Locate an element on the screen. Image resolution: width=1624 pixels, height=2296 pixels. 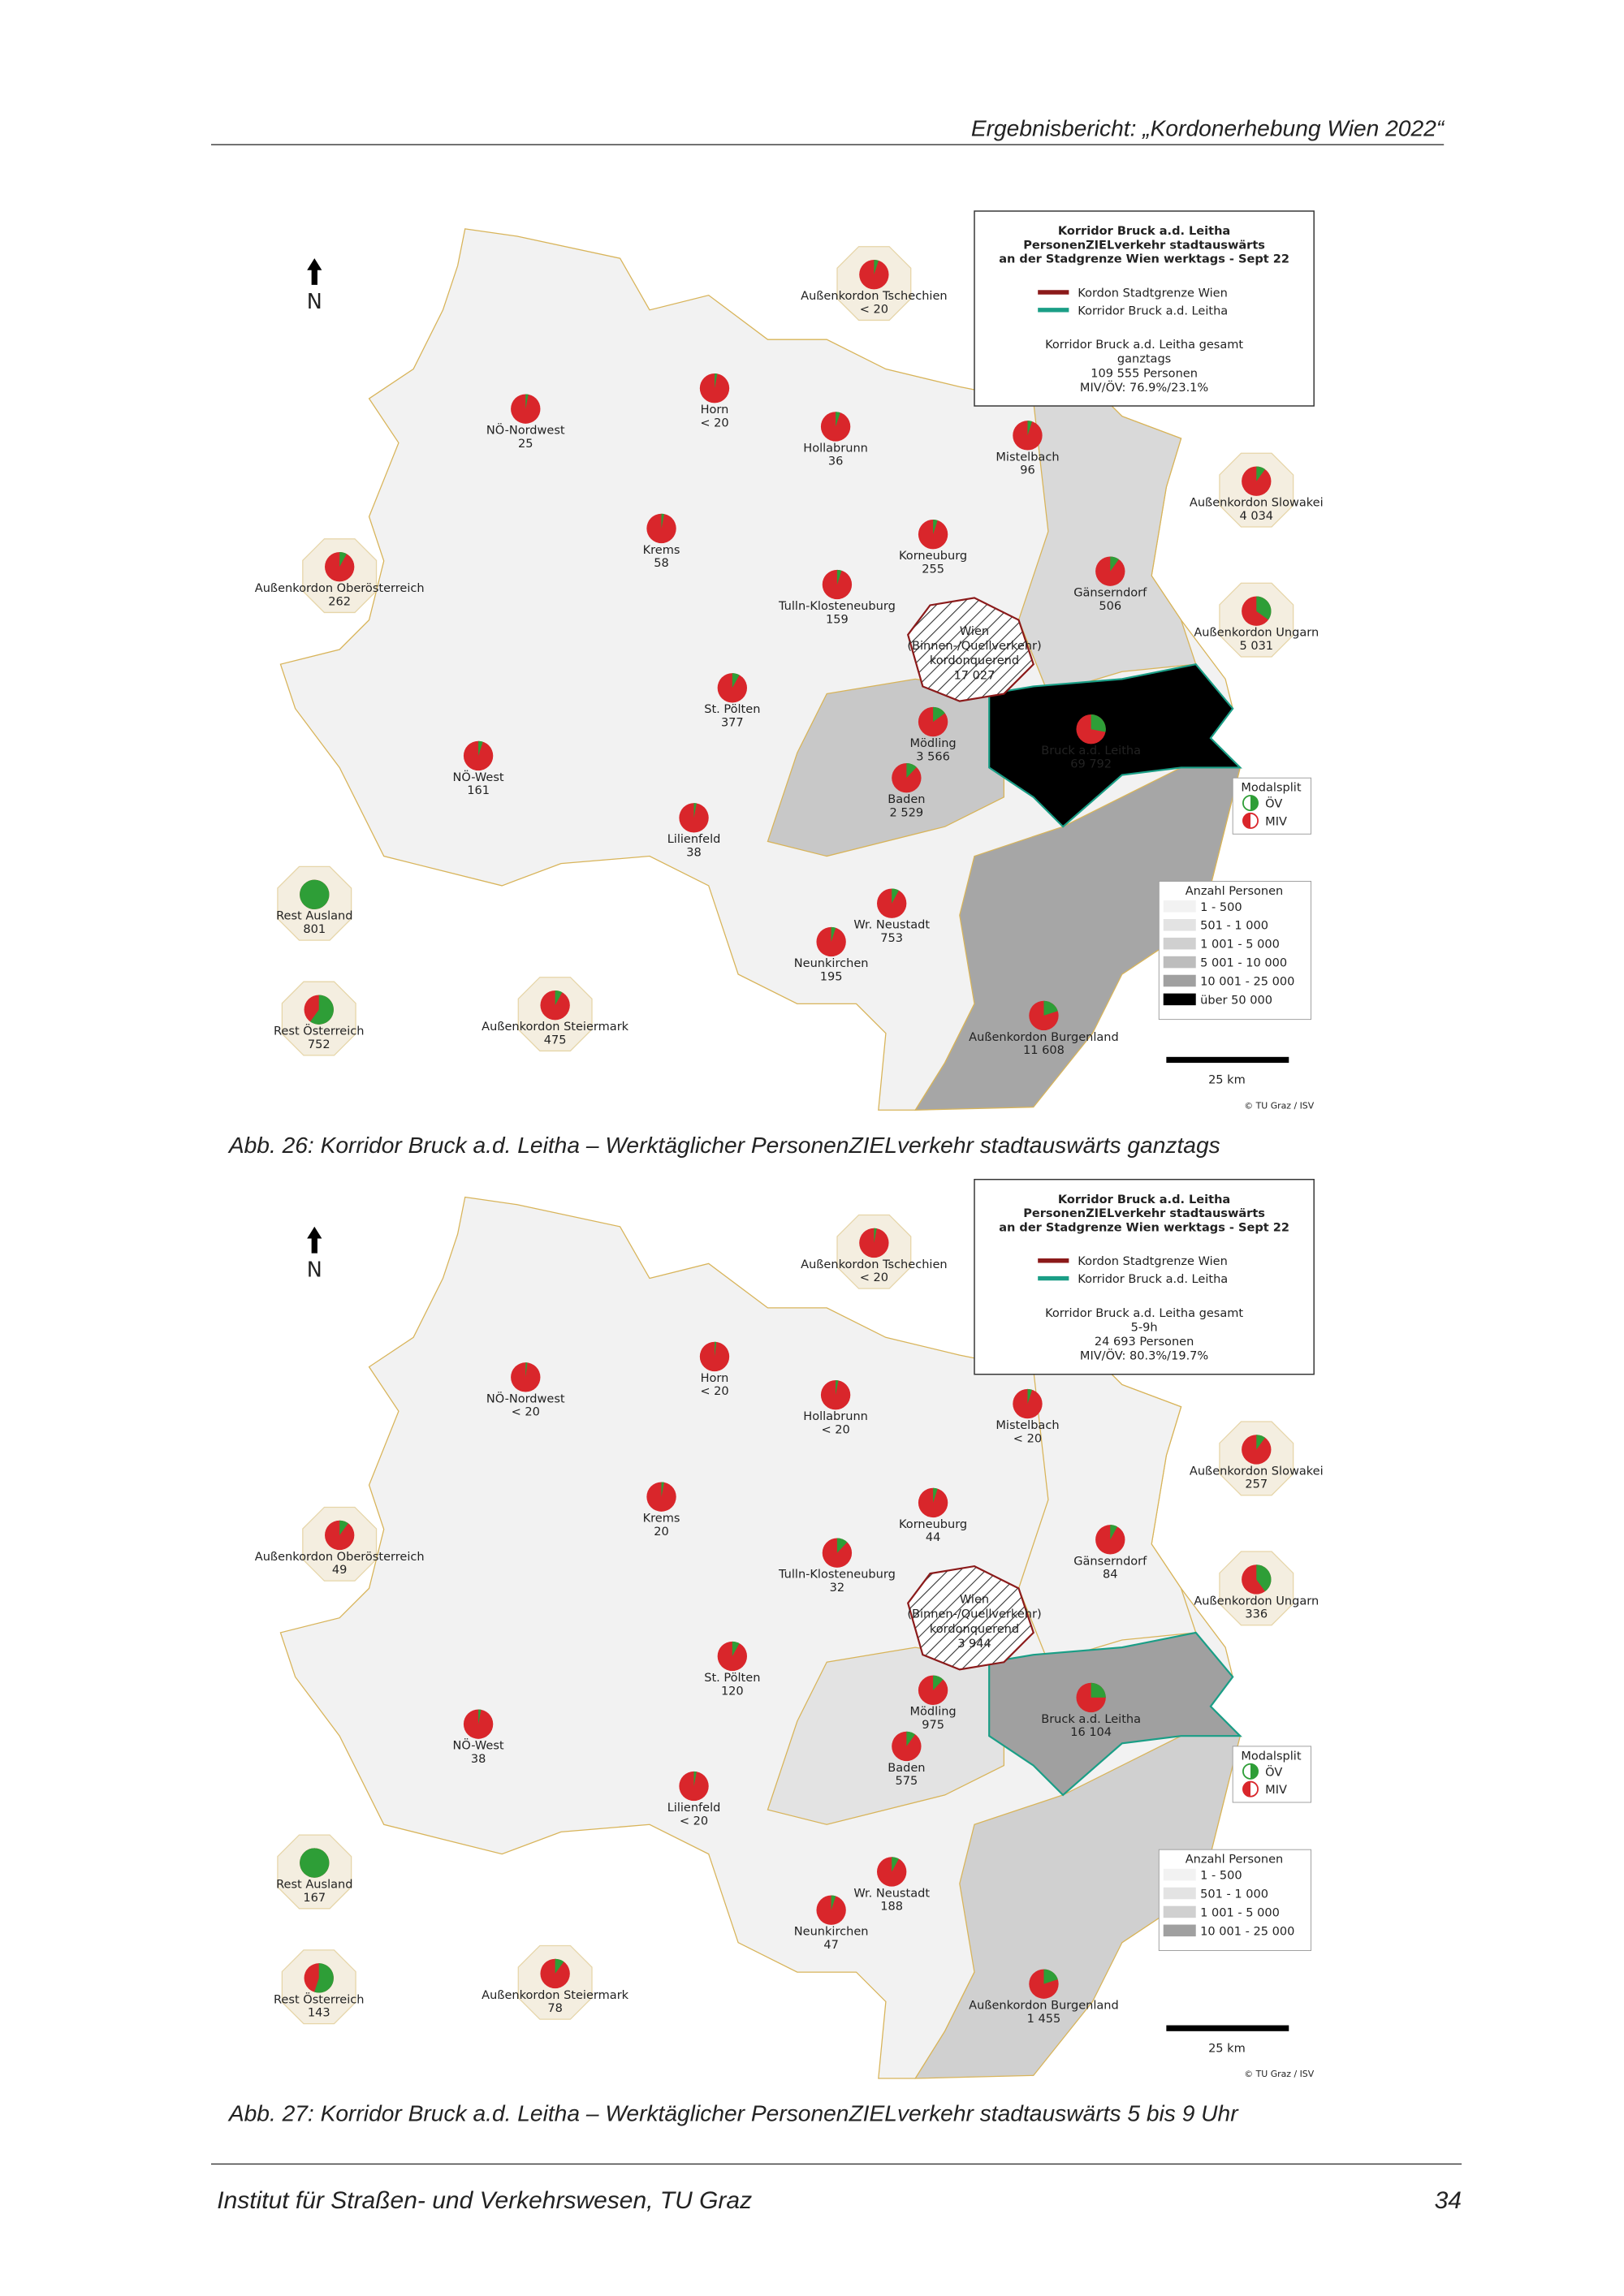
region-value: 262 is located at coordinates (340, 601).